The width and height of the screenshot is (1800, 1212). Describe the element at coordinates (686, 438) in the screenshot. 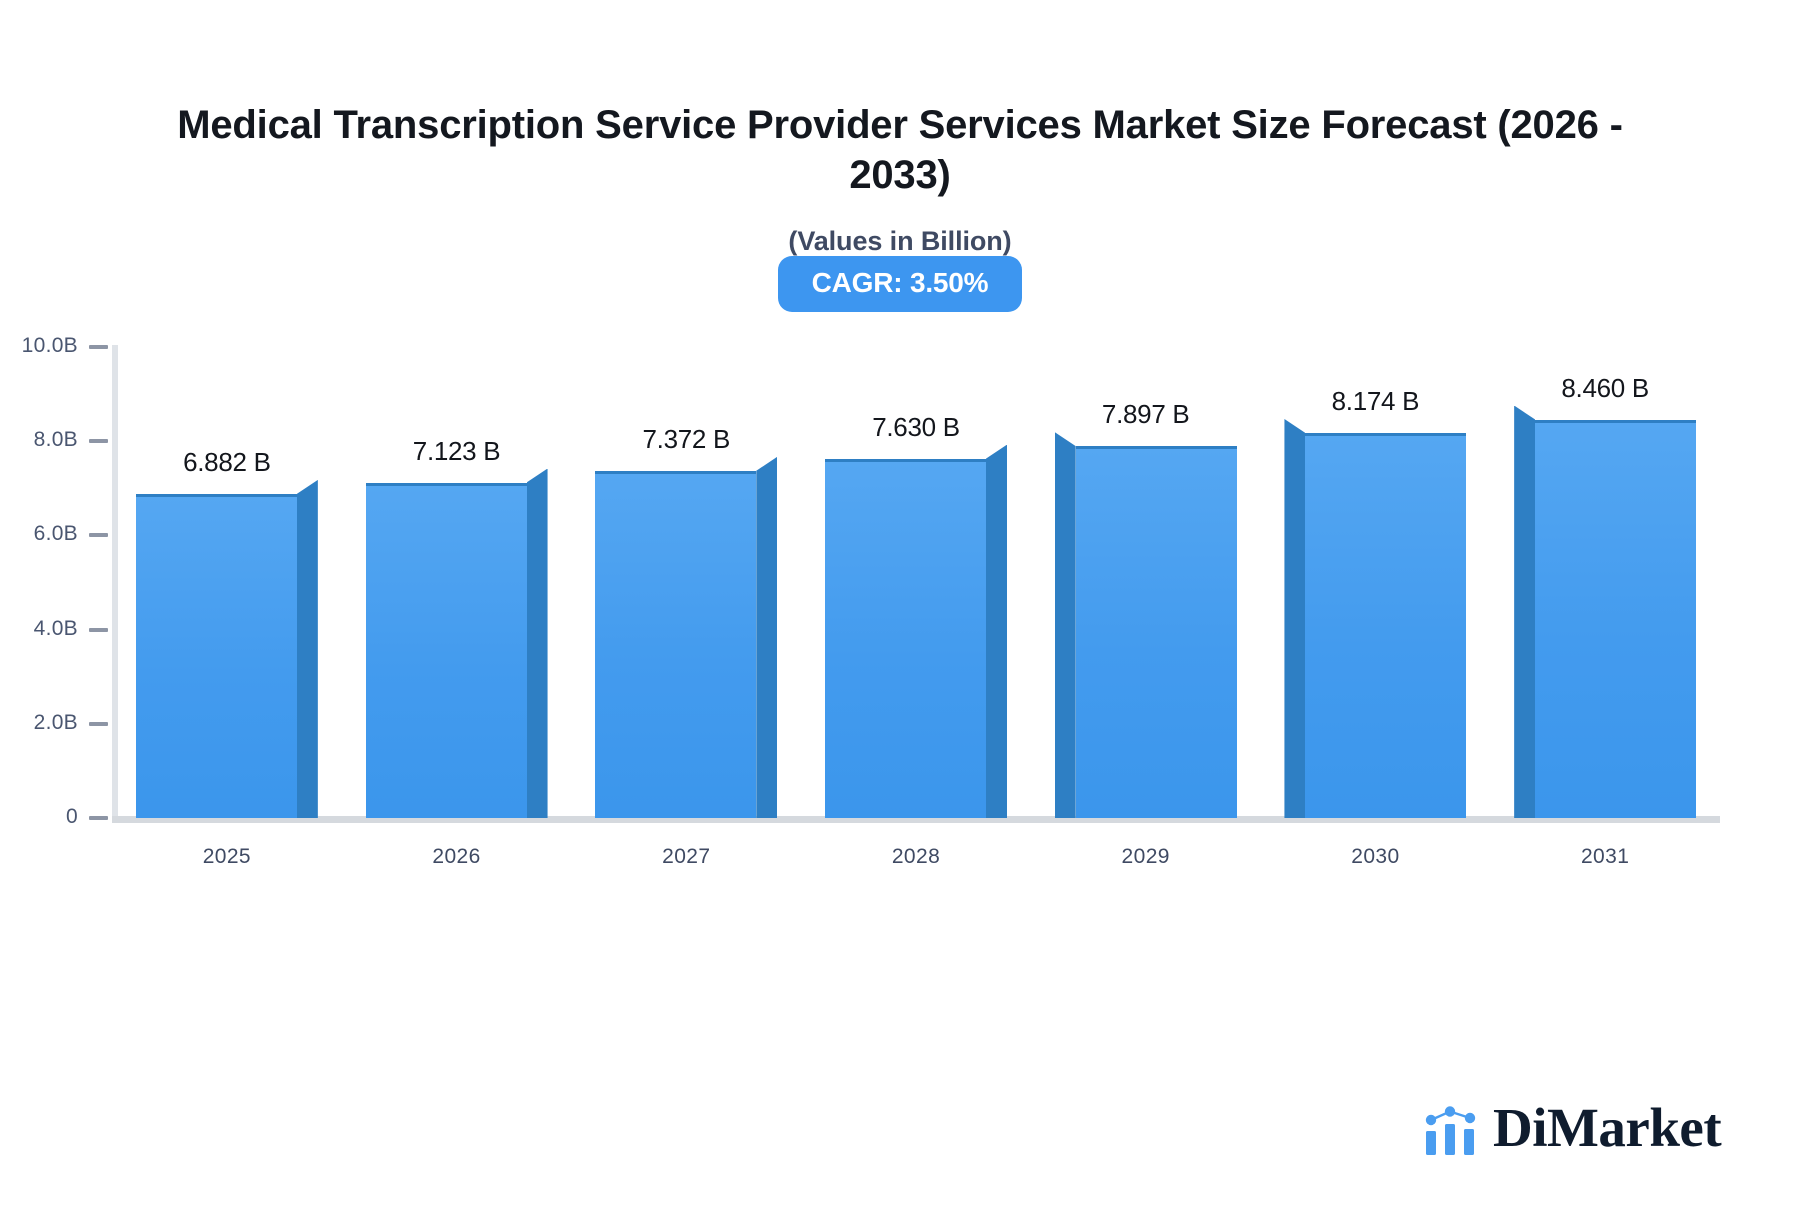

I see `bar-value-label: 7.372 B` at that location.